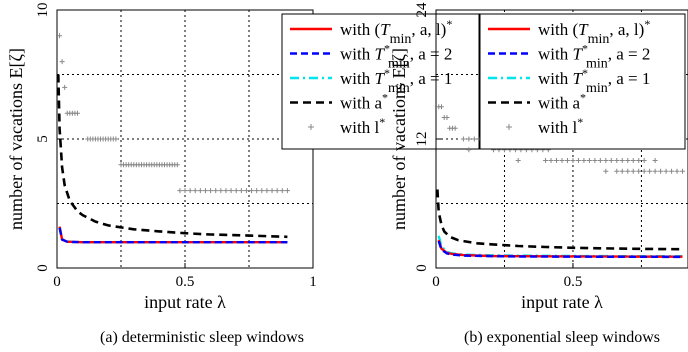 Image resolution: width=688 pixels, height=352 pixels. Describe the element at coordinates (562, 337) in the screenshot. I see `figure-caption: (b) exponential sleep windows` at that location.